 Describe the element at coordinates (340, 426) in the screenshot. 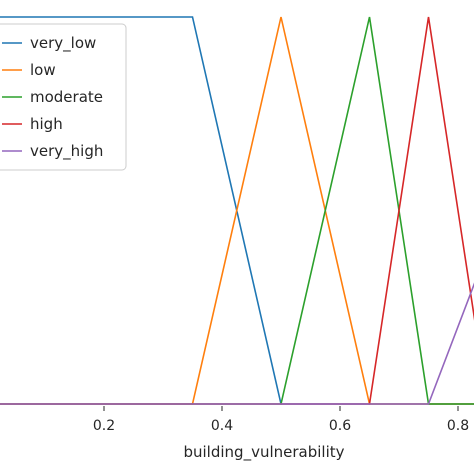

I see `x-tick-label: 0.6` at that location.